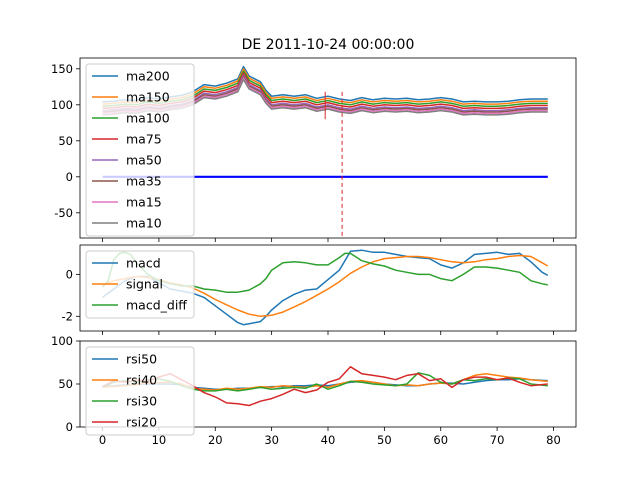 The image size is (640, 480). Describe the element at coordinates (141, 422) in the screenshot. I see `legend-label-rsi20: rsi20` at that location.